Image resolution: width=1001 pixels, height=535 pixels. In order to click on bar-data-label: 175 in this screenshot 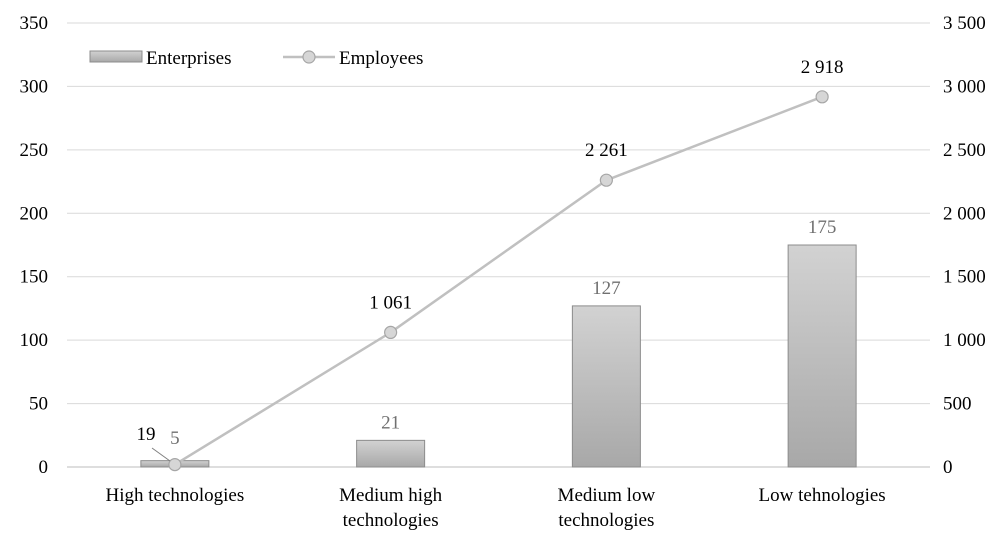, I will do `click(822, 227)`.